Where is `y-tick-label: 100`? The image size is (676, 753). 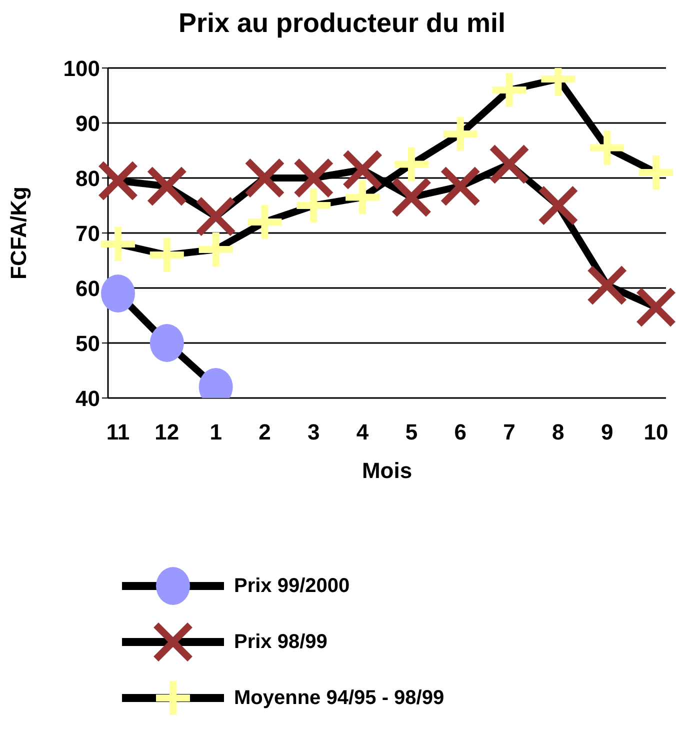
y-tick-label: 100 is located at coordinates (81, 68).